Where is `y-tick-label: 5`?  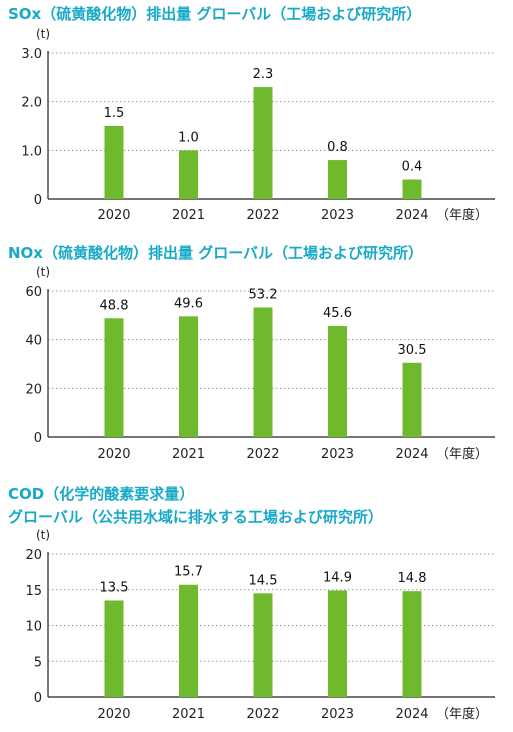 y-tick-label: 5 is located at coordinates (38, 662).